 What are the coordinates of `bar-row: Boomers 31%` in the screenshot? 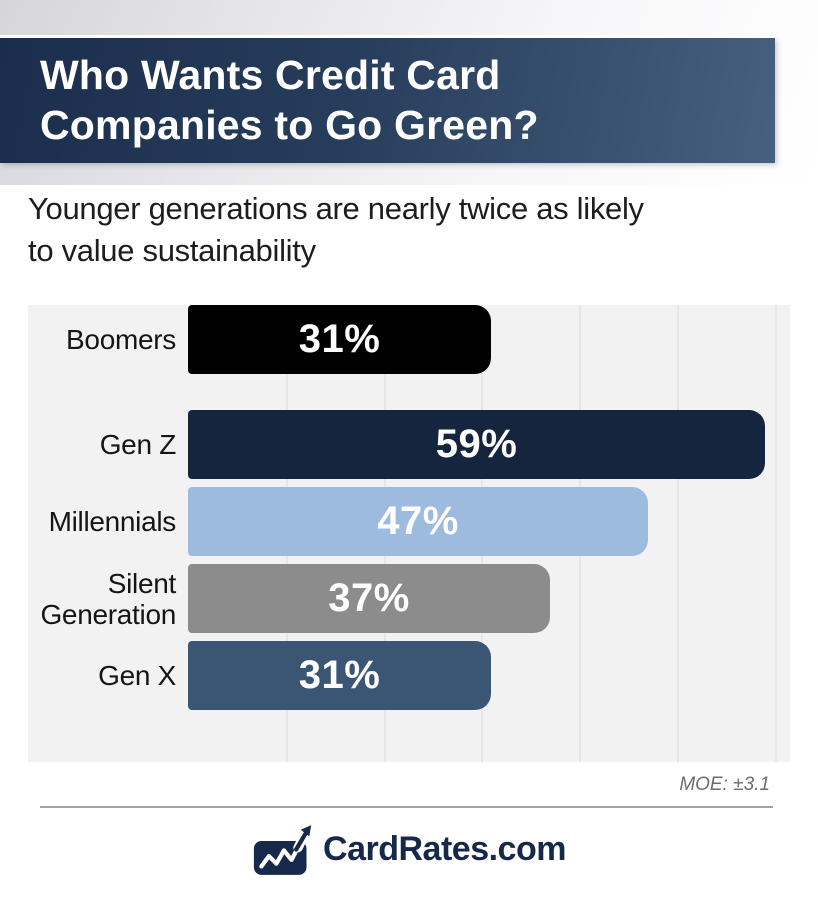 It's located at (409, 339).